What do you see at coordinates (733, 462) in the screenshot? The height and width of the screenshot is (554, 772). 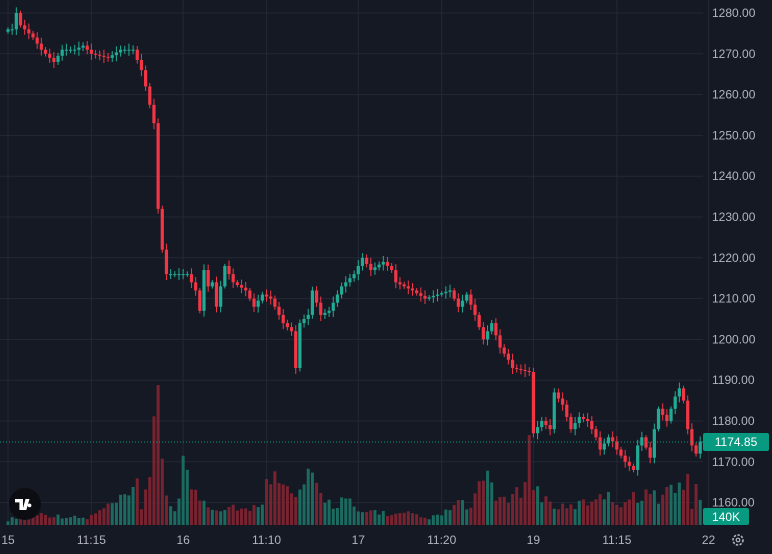 I see `price-tick-label: 1170.00` at bounding box center [733, 462].